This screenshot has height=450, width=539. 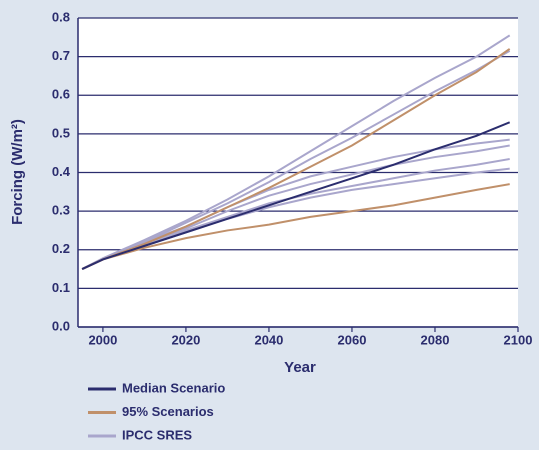 What do you see at coordinates (518, 339) in the screenshot?
I see `x-tick-label: 2100` at bounding box center [518, 339].